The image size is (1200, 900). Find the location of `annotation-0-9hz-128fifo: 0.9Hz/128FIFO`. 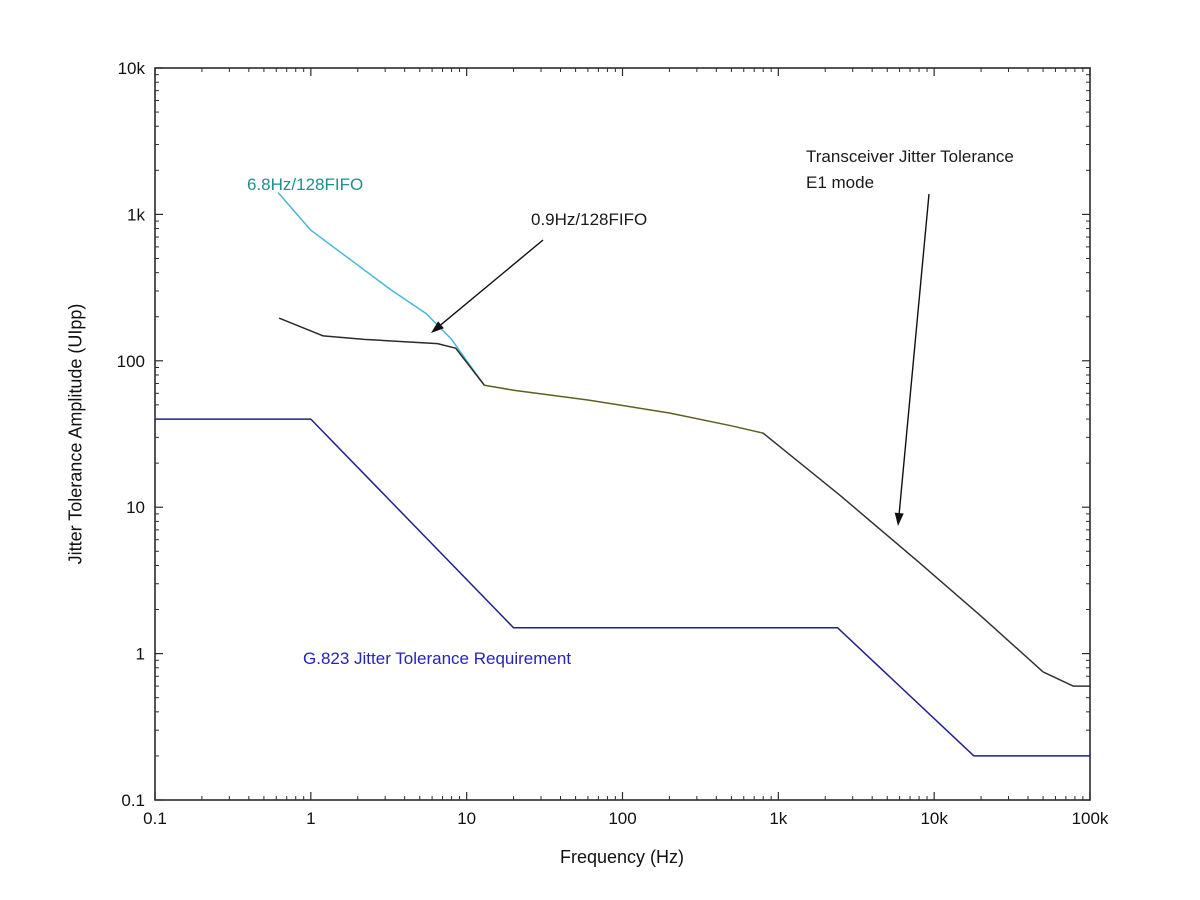

annotation-0-9hz-128fifo: 0.9Hz/128FIFO is located at coordinates (589, 219).